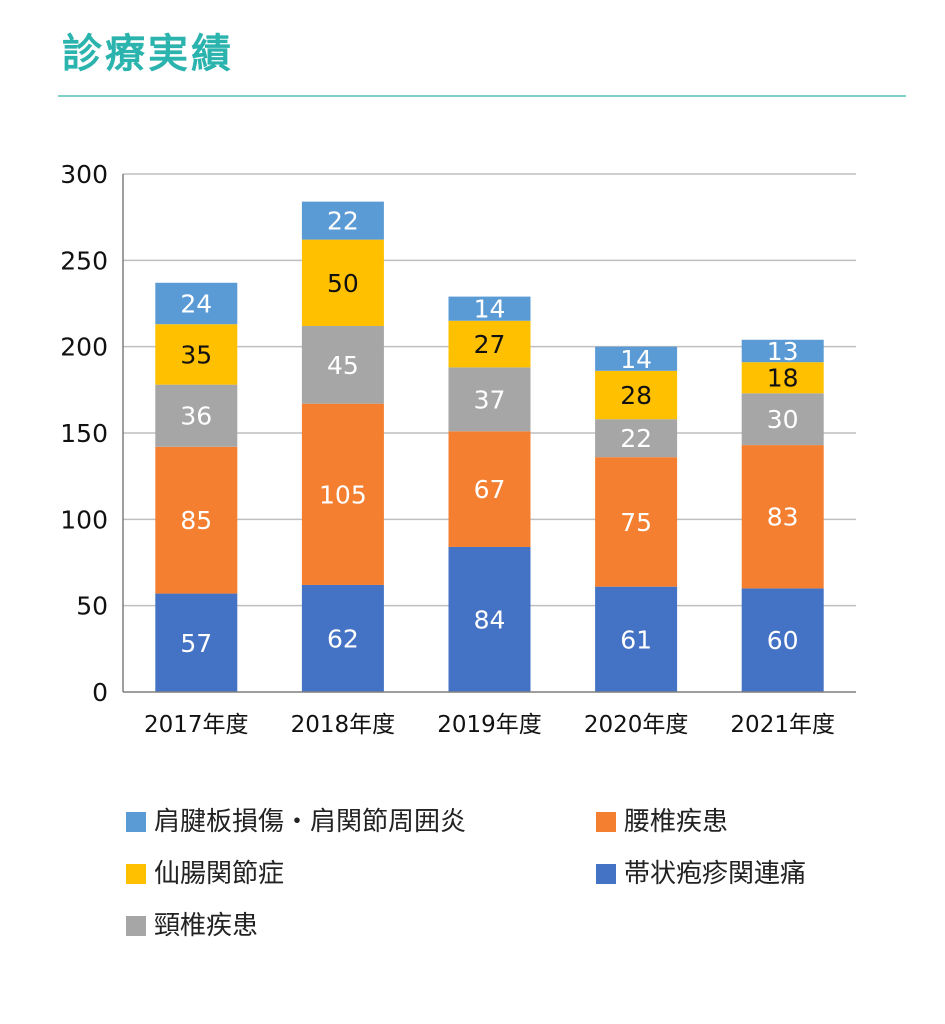 This screenshot has height=1024, width=945. I want to click on data-label: 45, so click(343, 365).